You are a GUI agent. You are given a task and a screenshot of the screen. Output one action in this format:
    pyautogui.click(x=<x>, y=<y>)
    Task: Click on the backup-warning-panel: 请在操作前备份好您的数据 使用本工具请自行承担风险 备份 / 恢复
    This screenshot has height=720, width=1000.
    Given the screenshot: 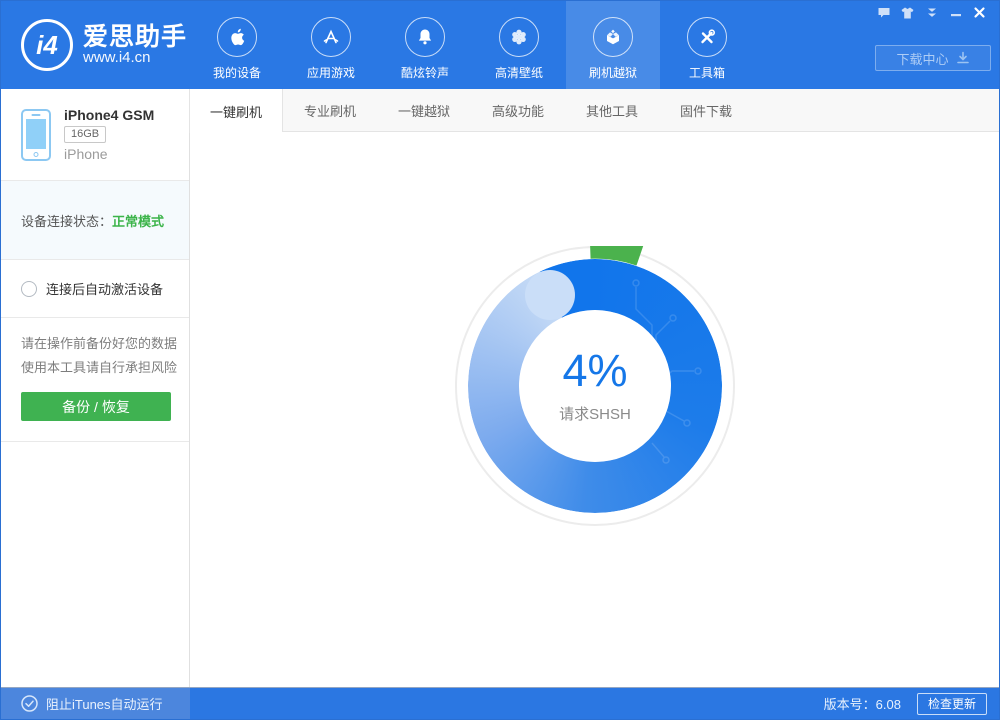 What is the action you would take?
    pyautogui.click(x=95, y=380)
    